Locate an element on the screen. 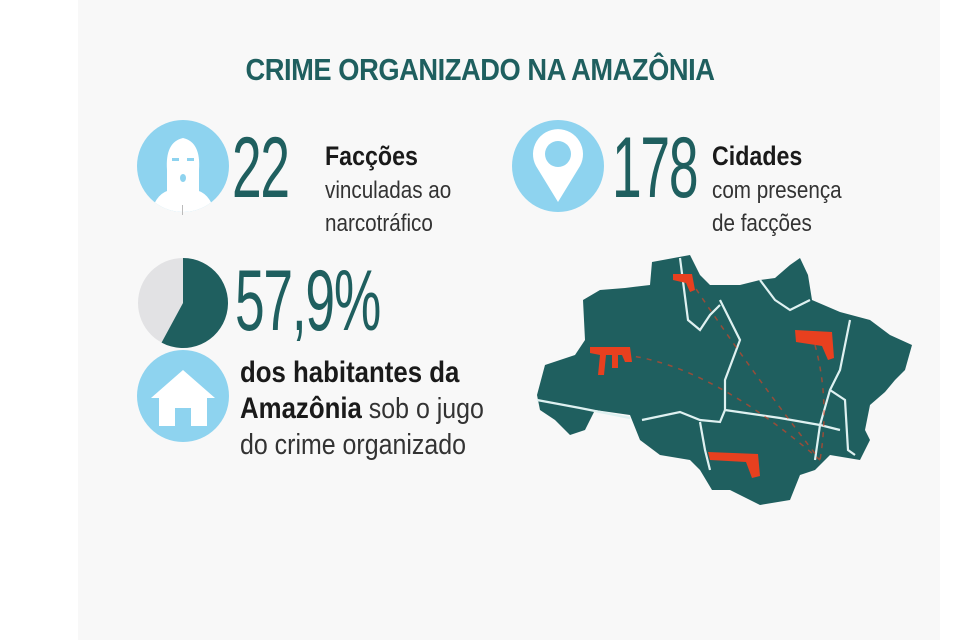  masked-face-icon is located at coordinates (183, 166).